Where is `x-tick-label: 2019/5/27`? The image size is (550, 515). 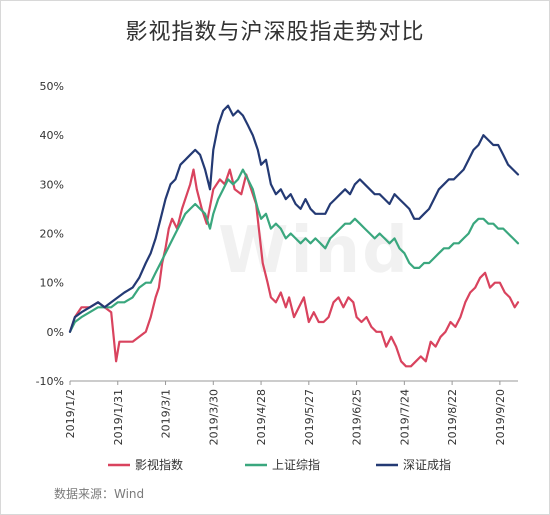 x-tick-label: 2019/5/27 is located at coordinates (309, 417).